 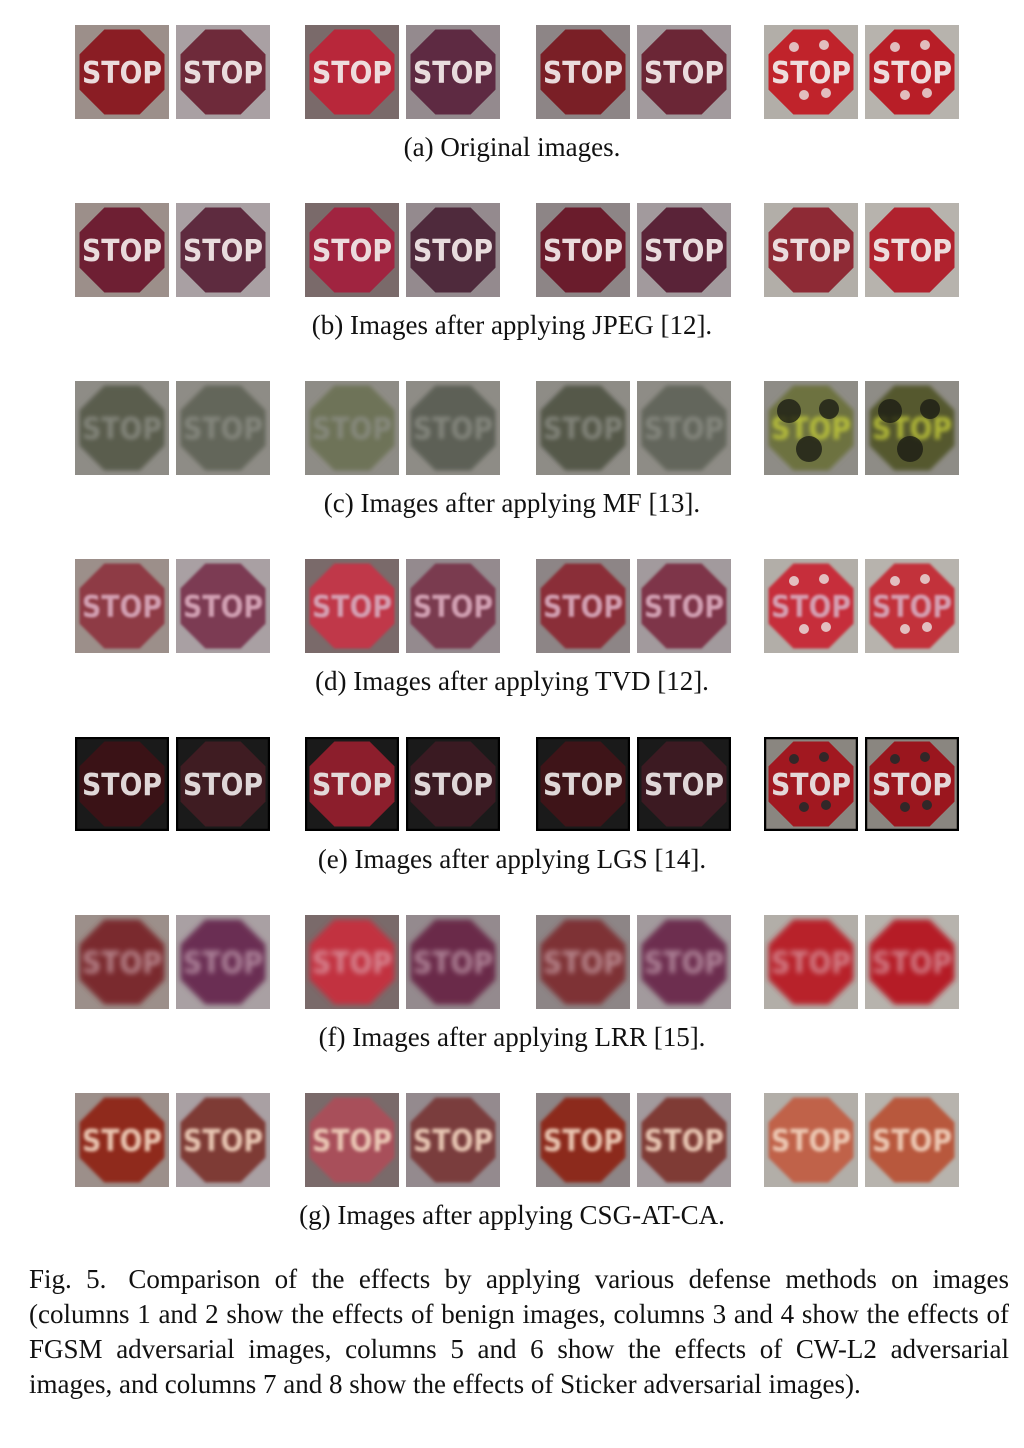 What do you see at coordinates (512, 1037) in the screenshot?
I see `subfigure-caption: (f) Images after applying LRR [15].` at bounding box center [512, 1037].